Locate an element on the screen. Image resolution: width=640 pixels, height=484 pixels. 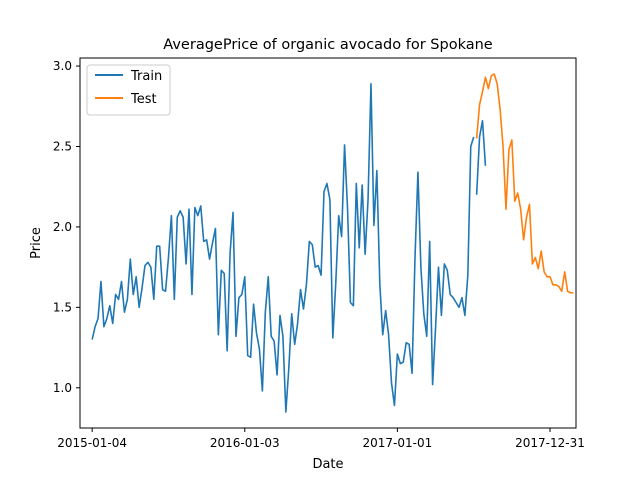
x-tick-label: 2017-12-31 is located at coordinates (550, 443).